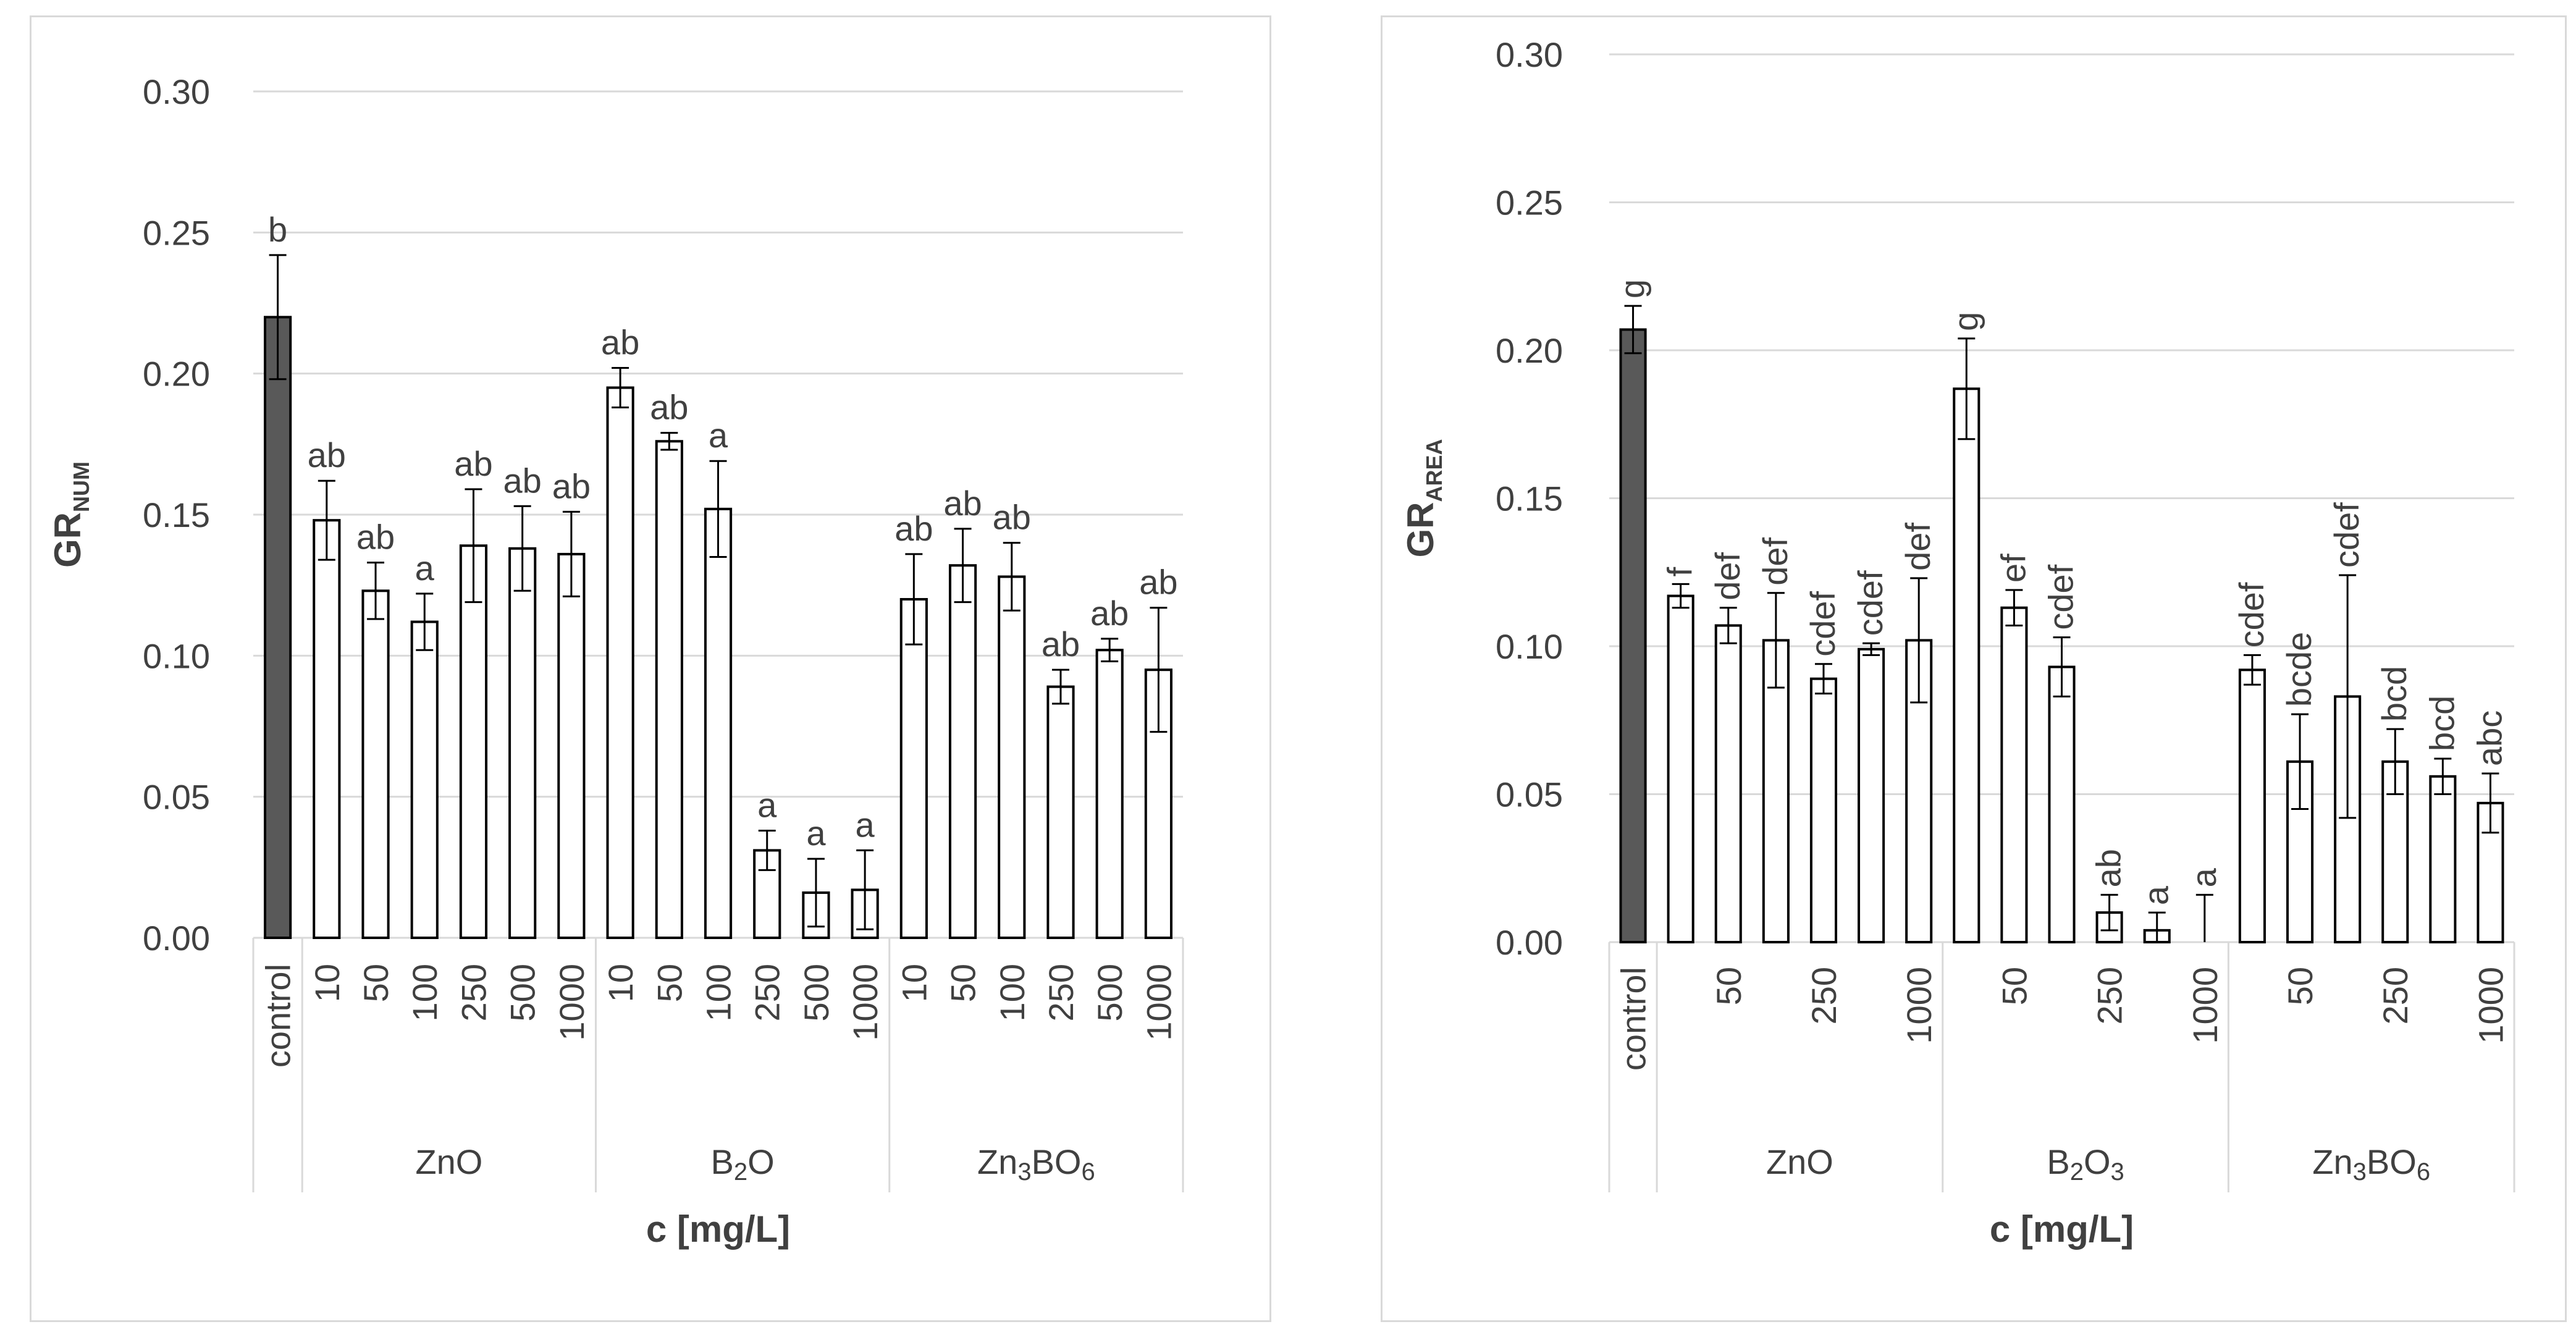 The height and width of the screenshot is (1340, 2576). I want to click on significance-letter: f, so click(1680, 571).